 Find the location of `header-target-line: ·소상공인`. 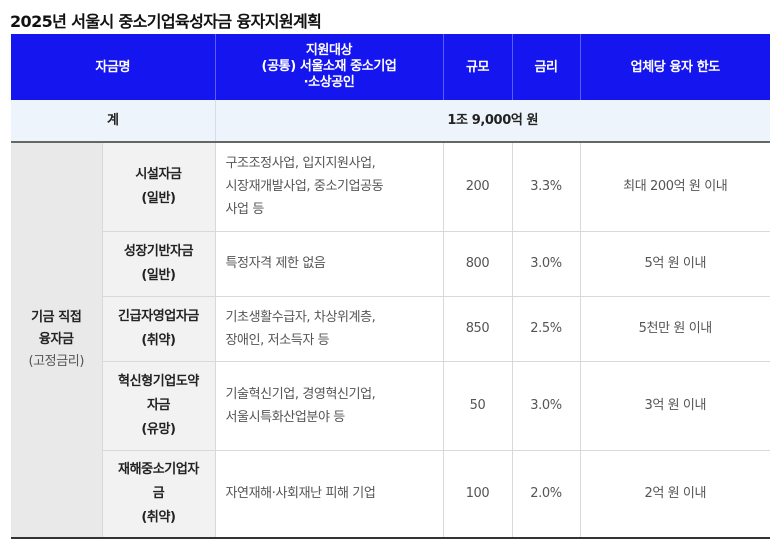

header-target-line: ·소상공인 is located at coordinates (329, 82).